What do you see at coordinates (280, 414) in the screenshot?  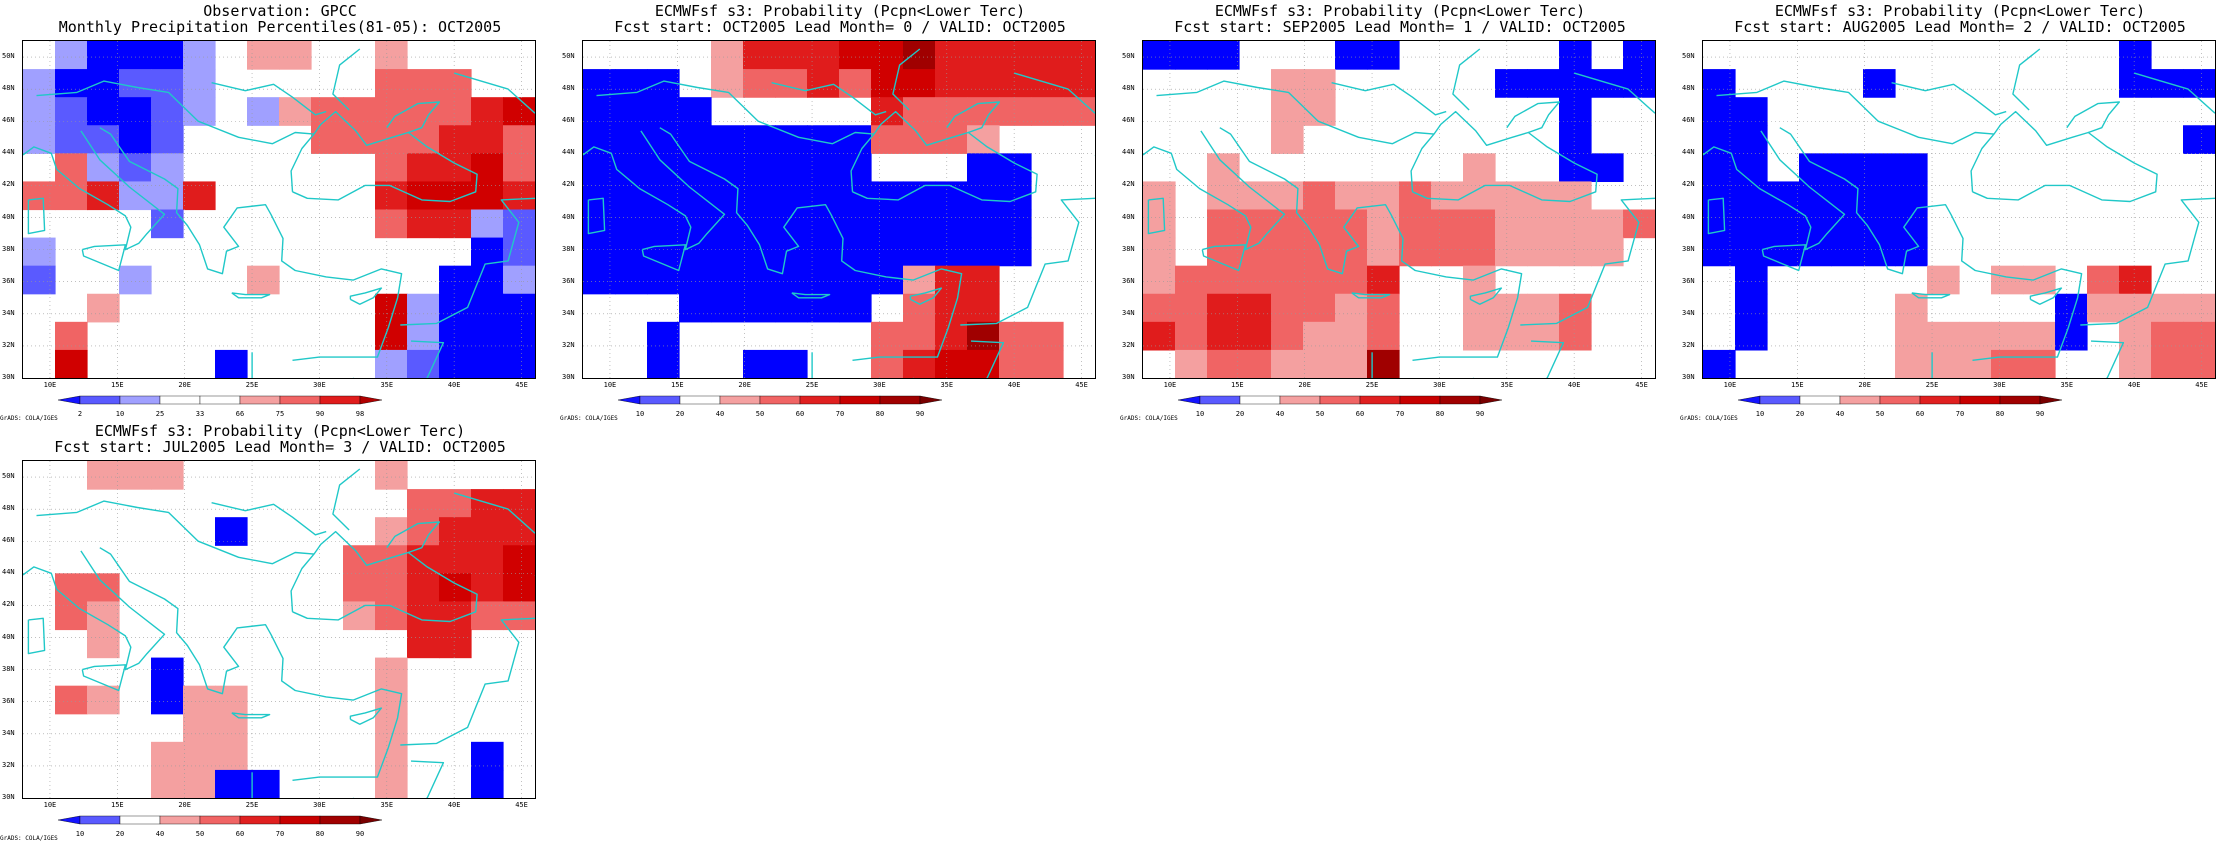 I see `color-bar-label: 75` at bounding box center [280, 414].